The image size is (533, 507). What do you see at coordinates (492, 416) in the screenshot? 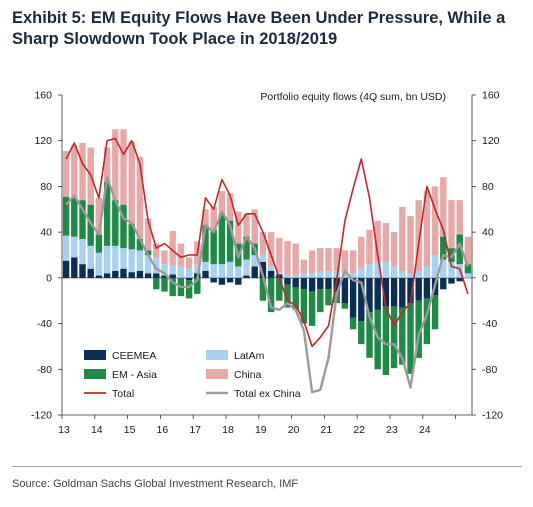
I see `right-tick-label--120: -120` at bounding box center [492, 416].